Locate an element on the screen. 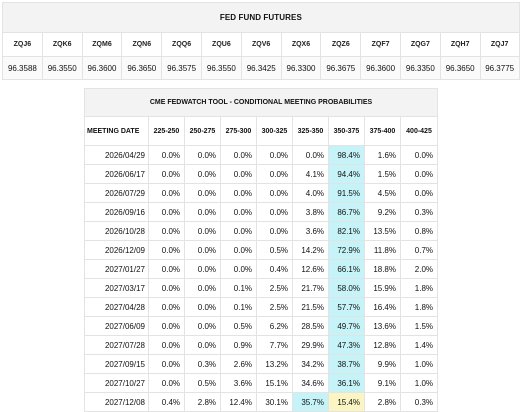 This screenshot has height=412, width=521. column-header-300-325: 300-325 is located at coordinates (274, 131).